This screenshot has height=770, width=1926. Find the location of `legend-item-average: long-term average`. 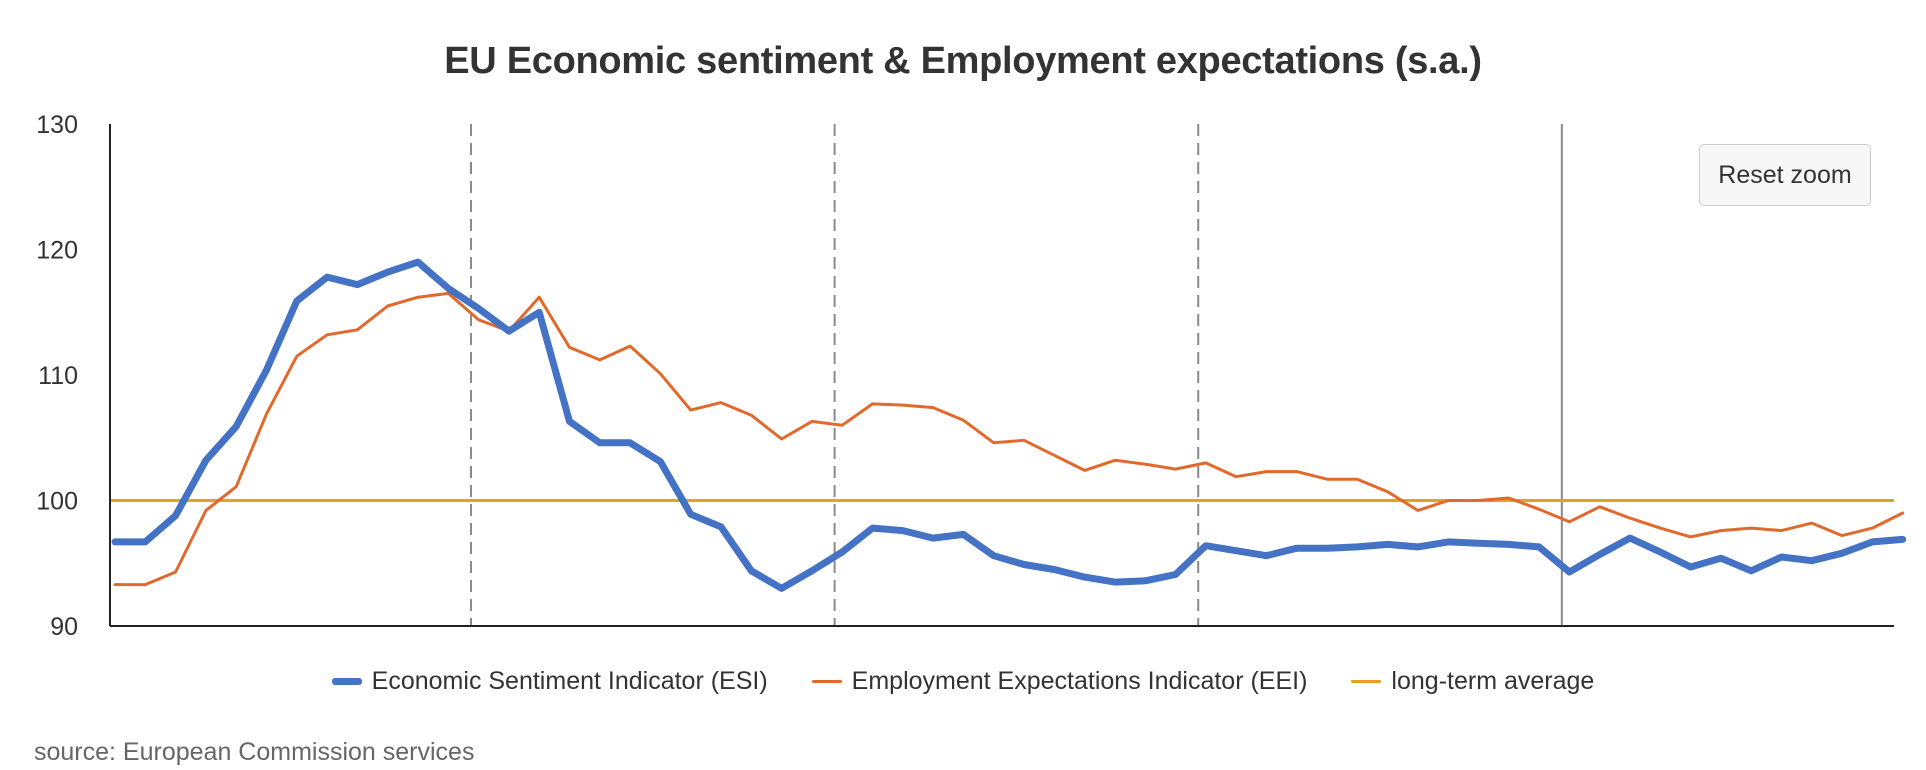

legend-item-average: long-term average is located at coordinates (1472, 681).